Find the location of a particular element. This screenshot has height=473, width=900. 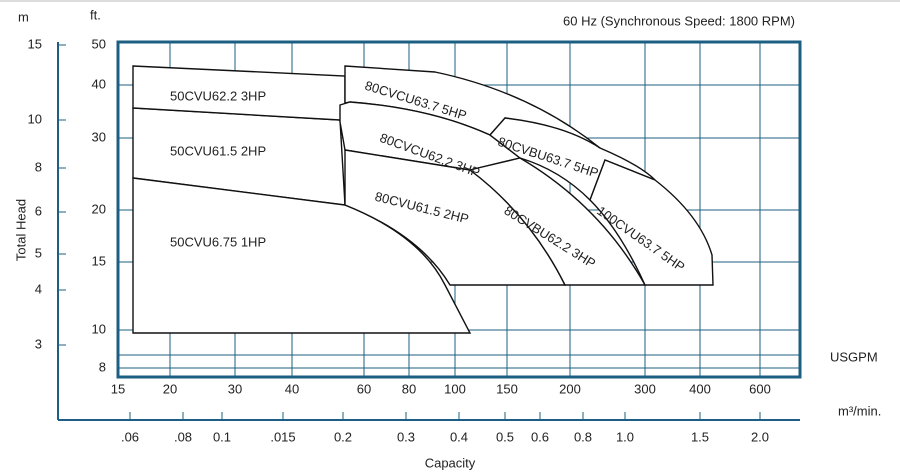

usgpm-tick-label: 60 is located at coordinates (364, 388).